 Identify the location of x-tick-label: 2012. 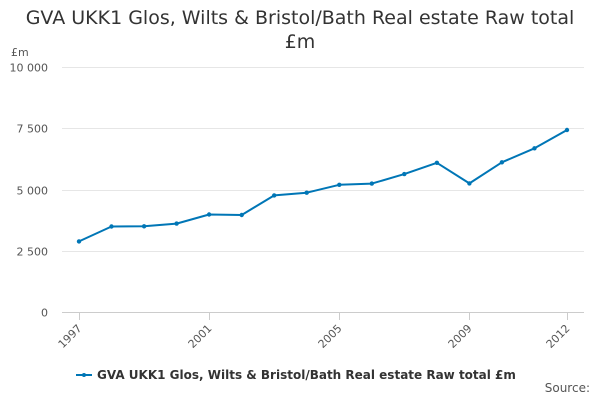
(558, 336).